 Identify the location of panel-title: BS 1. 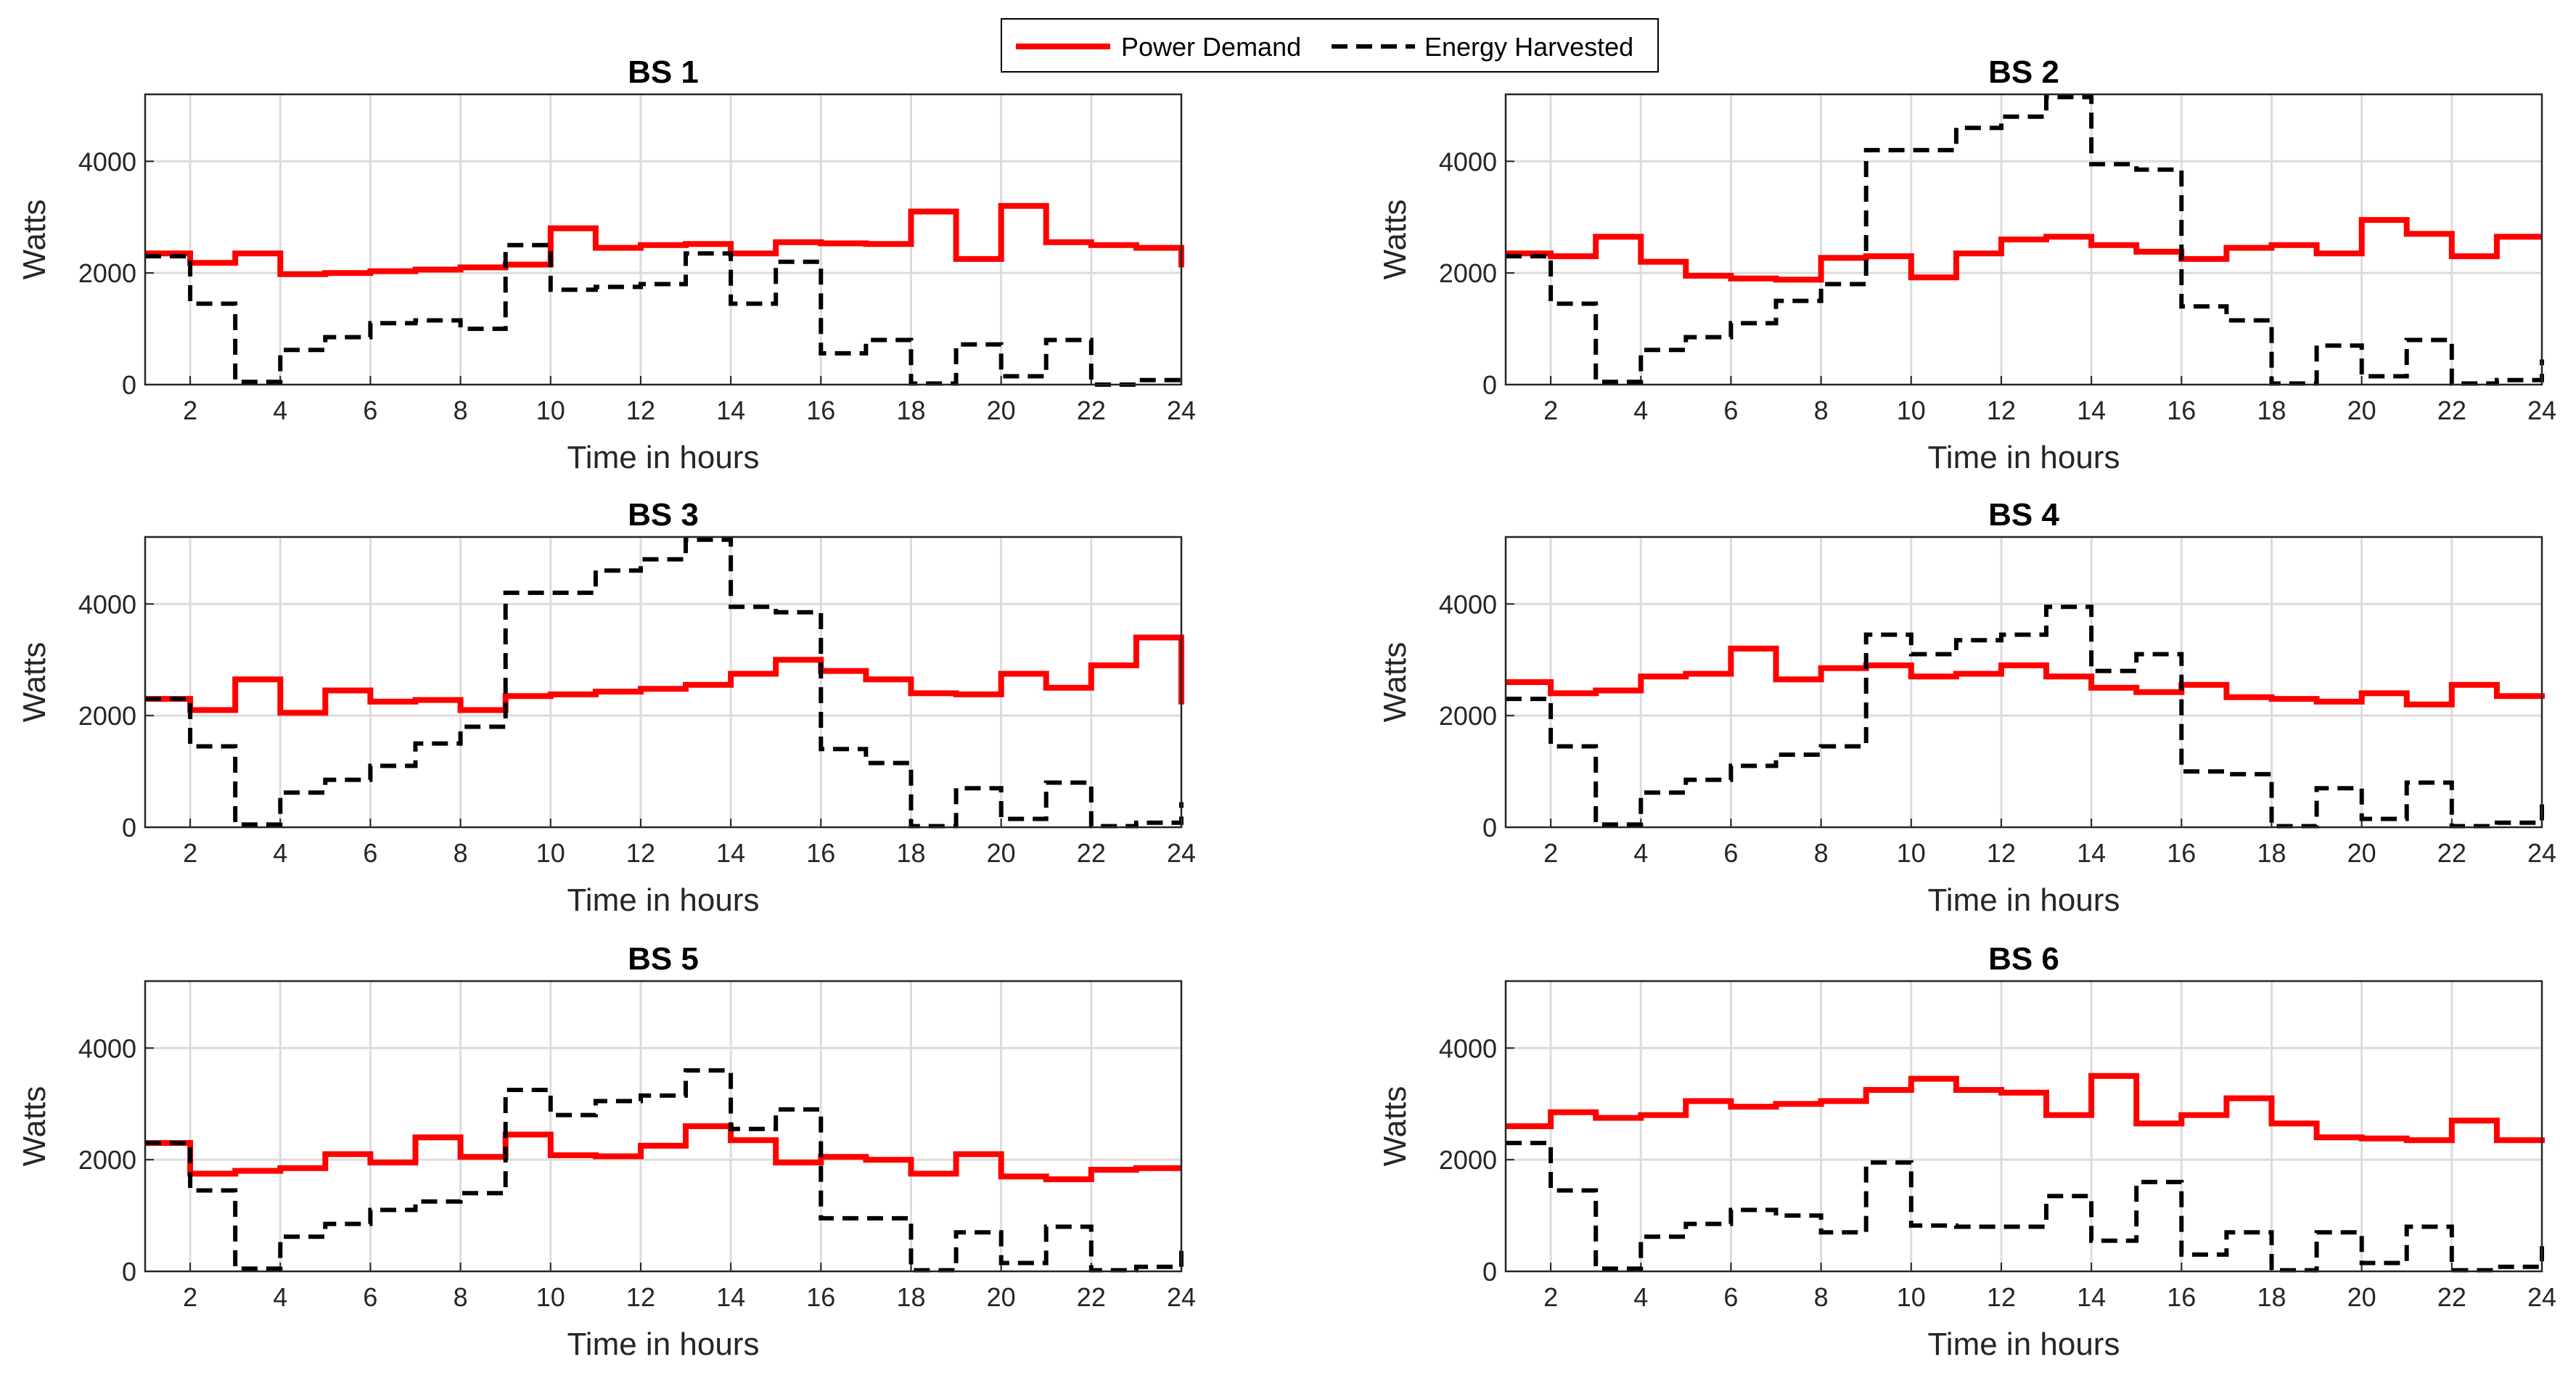
(663, 72).